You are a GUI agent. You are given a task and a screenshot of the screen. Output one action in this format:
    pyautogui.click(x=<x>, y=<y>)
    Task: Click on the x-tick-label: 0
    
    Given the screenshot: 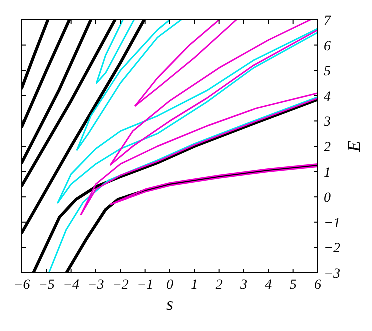 What is the action you would take?
    pyautogui.click(x=170, y=285)
    